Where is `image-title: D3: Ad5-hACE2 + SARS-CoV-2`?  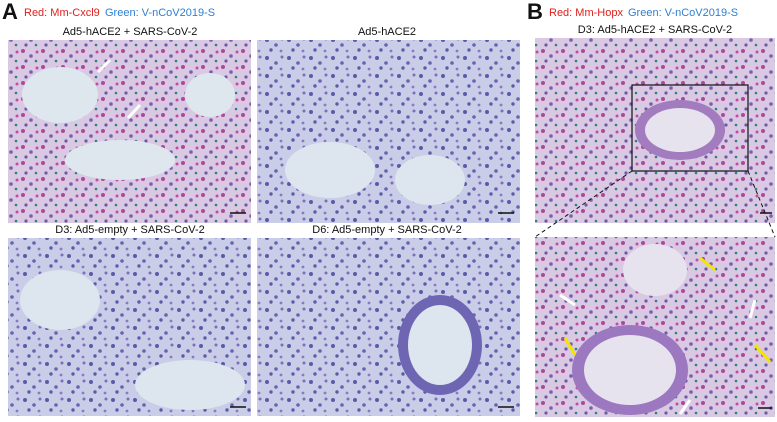 image-title: D3: Ad5-hACE2 + SARS-CoV-2 is located at coordinates (655, 30).